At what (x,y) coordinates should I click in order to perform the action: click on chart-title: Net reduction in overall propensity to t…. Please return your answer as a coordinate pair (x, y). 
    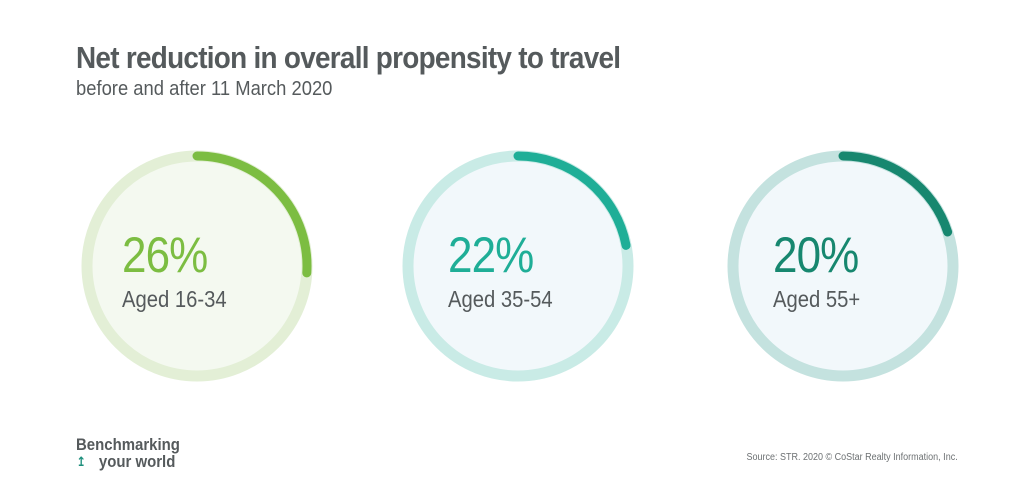
    Looking at the image, I should click on (348, 57).